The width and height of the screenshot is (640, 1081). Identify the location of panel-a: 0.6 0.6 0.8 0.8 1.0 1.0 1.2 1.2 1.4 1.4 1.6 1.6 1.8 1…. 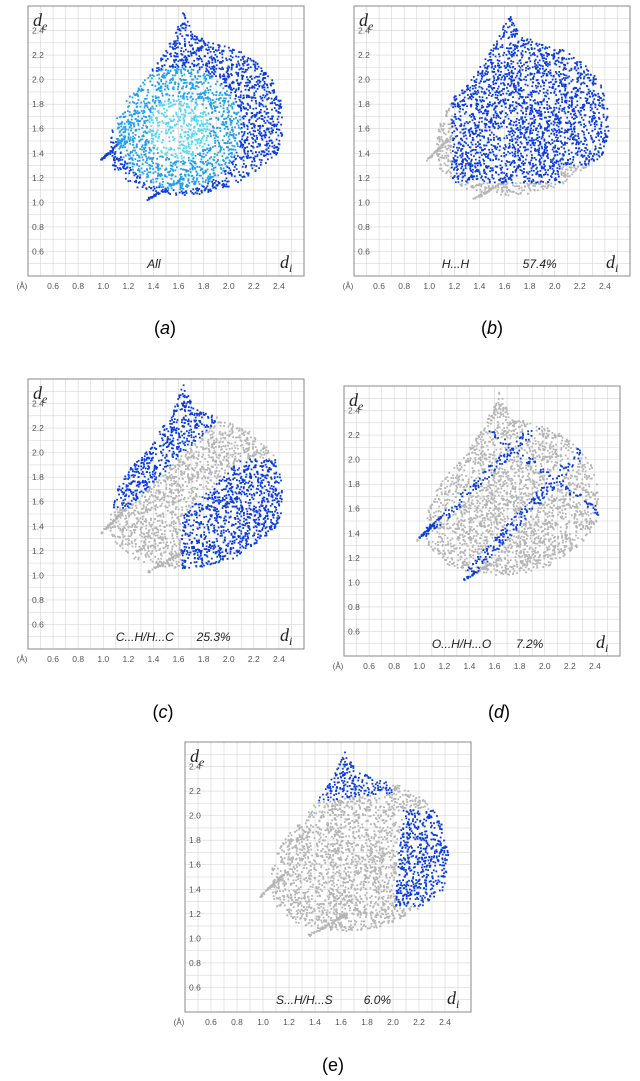
(160, 149).